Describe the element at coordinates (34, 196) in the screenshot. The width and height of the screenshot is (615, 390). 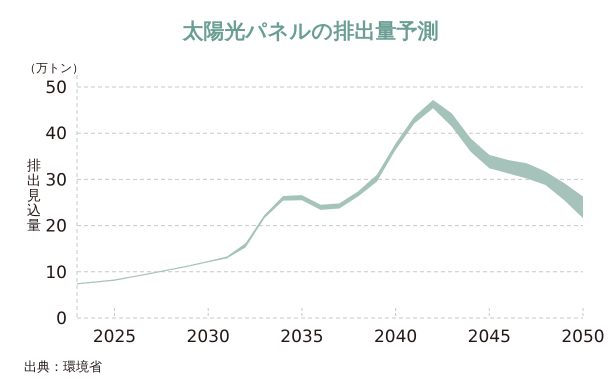
I see `y-axis-title: 排出見込量` at that location.